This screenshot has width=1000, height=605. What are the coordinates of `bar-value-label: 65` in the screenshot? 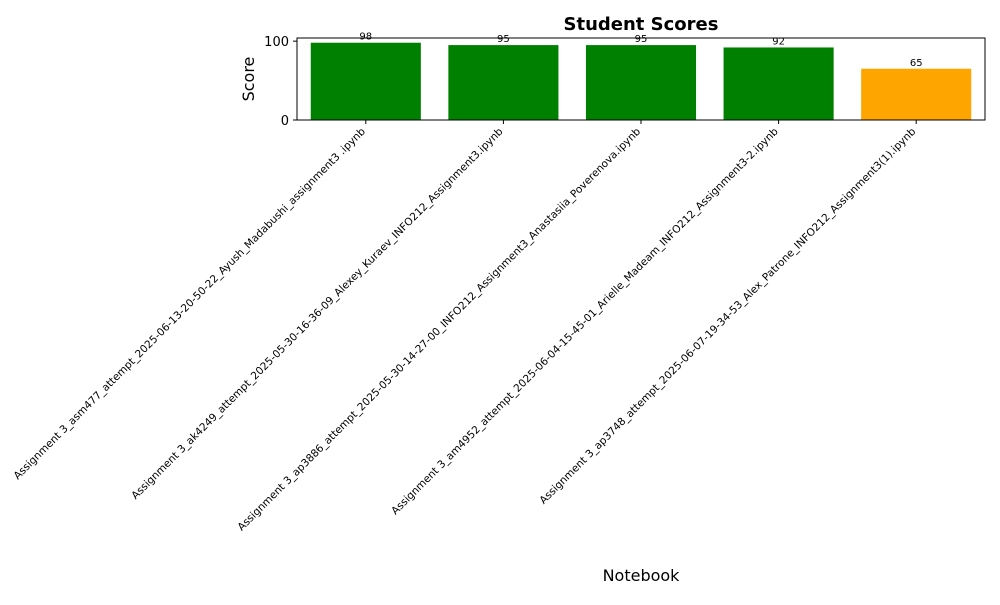 It's located at (916, 63).